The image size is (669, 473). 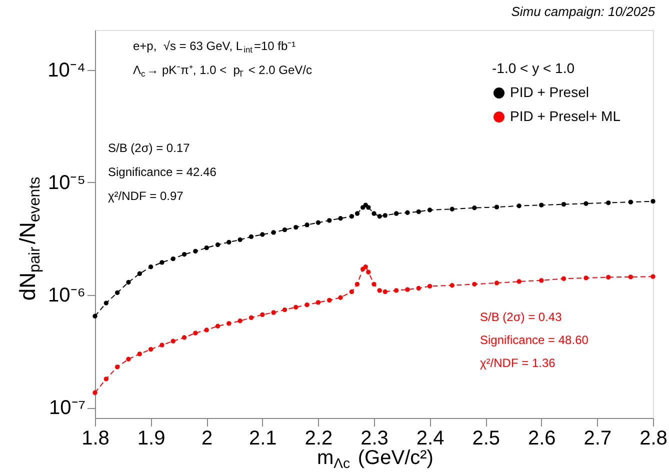 What do you see at coordinates (67, 183) in the screenshot?
I see `y-tick-label: 10⁻⁵` at bounding box center [67, 183].